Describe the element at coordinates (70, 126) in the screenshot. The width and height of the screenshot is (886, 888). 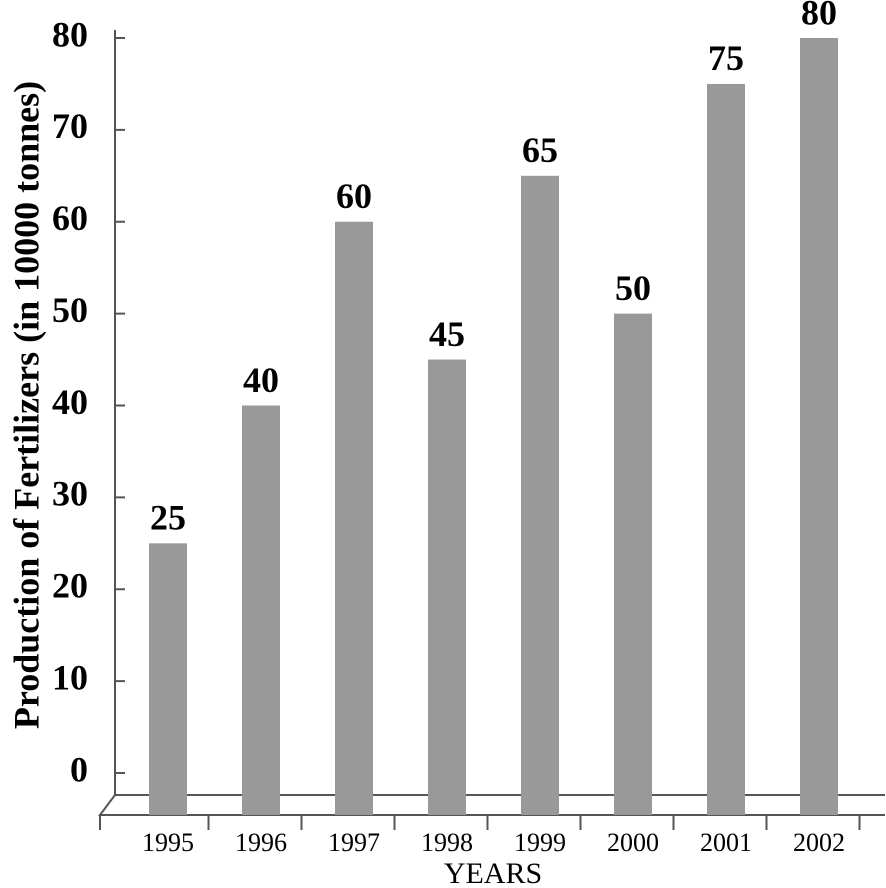
I see `y-tick-label: 70` at that location.